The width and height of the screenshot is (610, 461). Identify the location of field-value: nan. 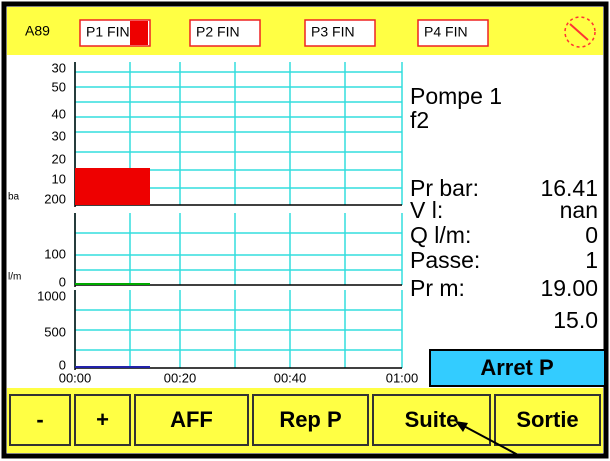
(579, 210).